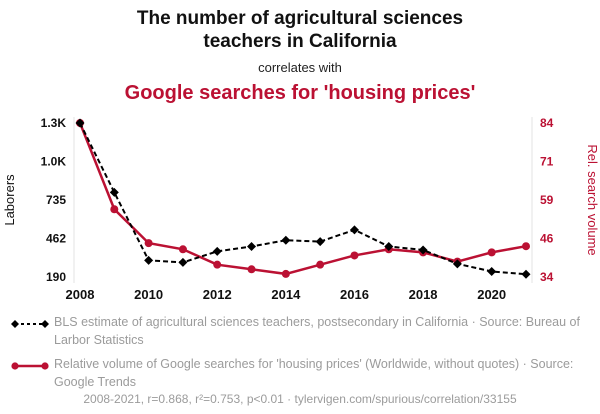 The height and width of the screenshot is (414, 600). Describe the element at coordinates (547, 123) in the screenshot. I see `svg-text: 84` at that location.